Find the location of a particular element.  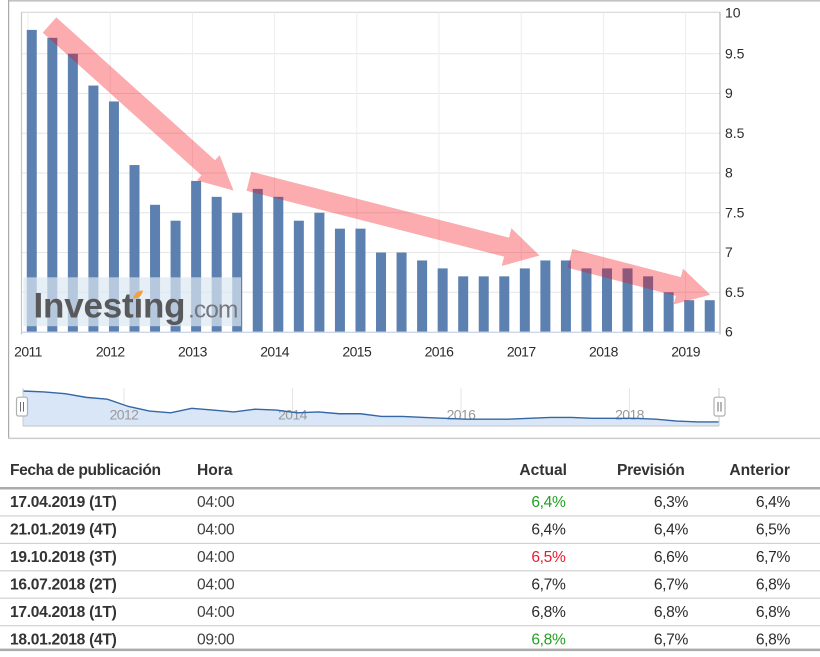

svg-text: Fecha de publicación is located at coordinates (85, 470).